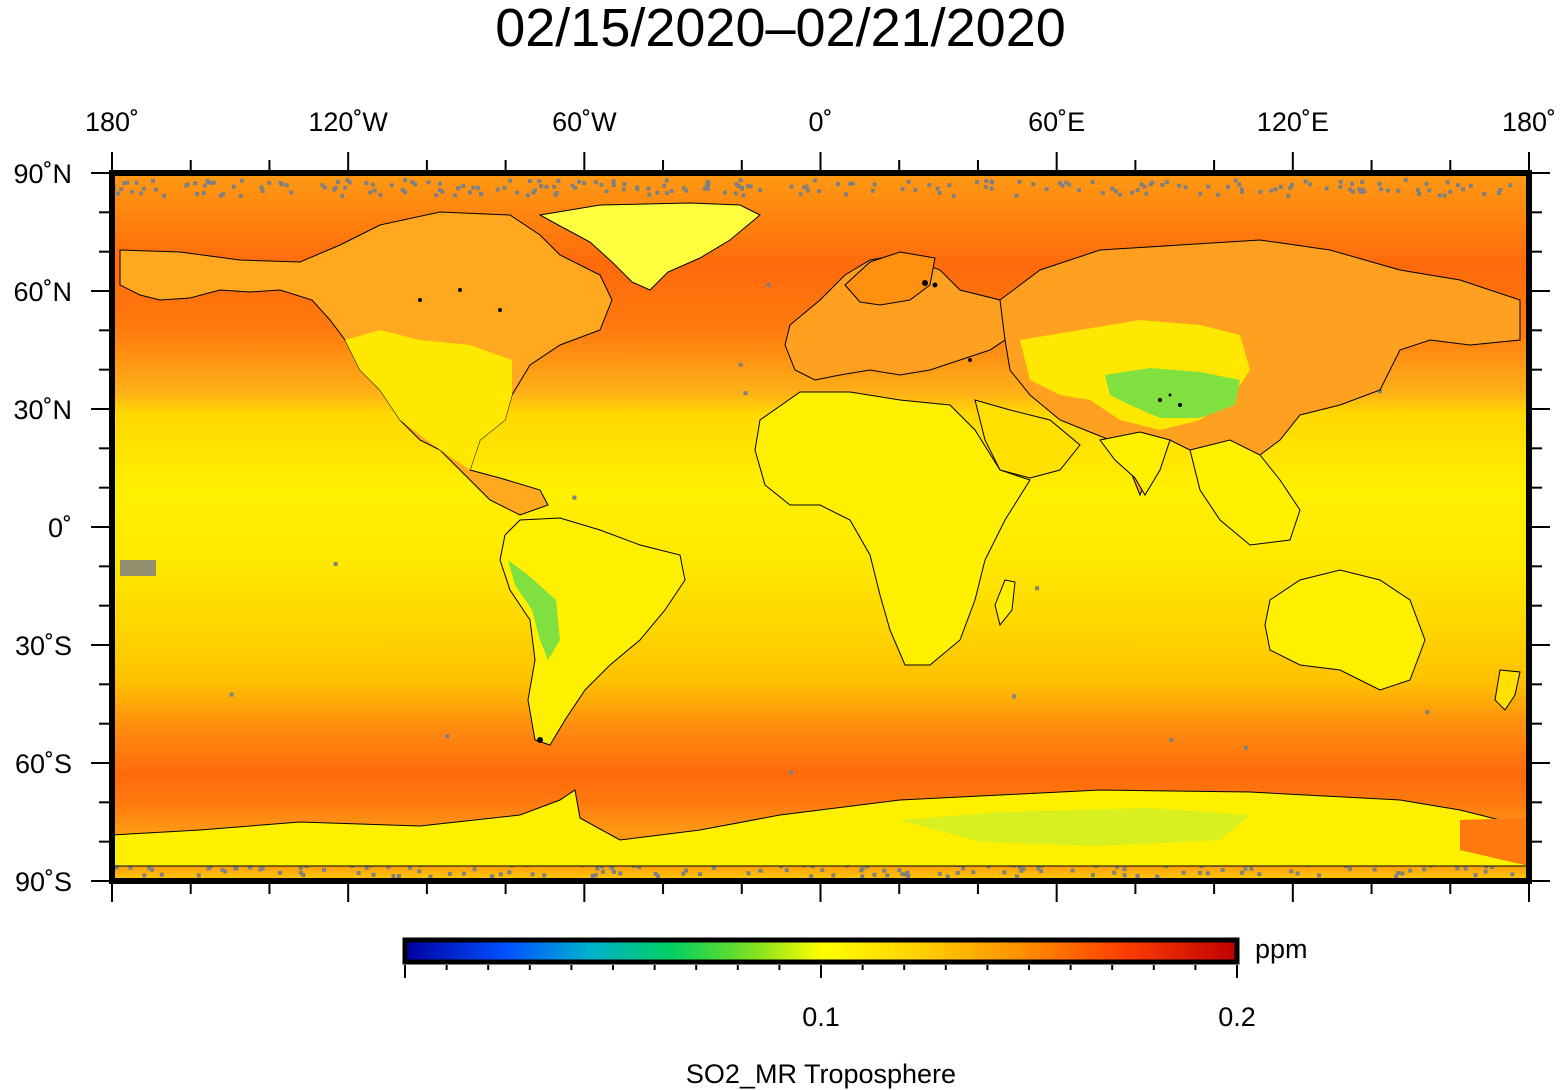 The width and height of the screenshot is (1561, 1090). What do you see at coordinates (1494, 842) in the screenshot?
I see `land-antarctica-orange-edge` at bounding box center [1494, 842].